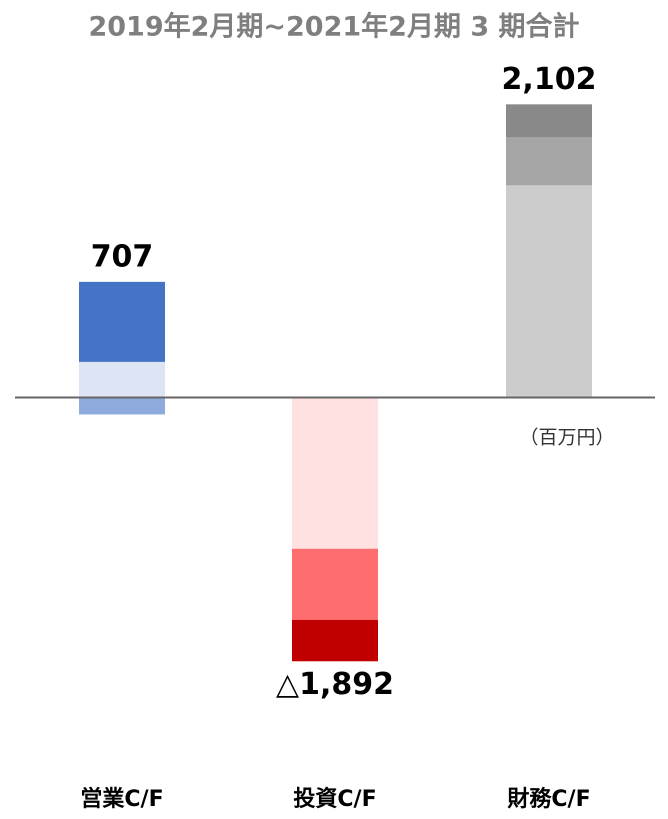 Image resolution: width=668 pixels, height=819 pixels. What do you see at coordinates (333, 27) in the screenshot?
I see `chart-title: 2019年2月期~2021年2月期 3 期合計` at bounding box center [333, 27].